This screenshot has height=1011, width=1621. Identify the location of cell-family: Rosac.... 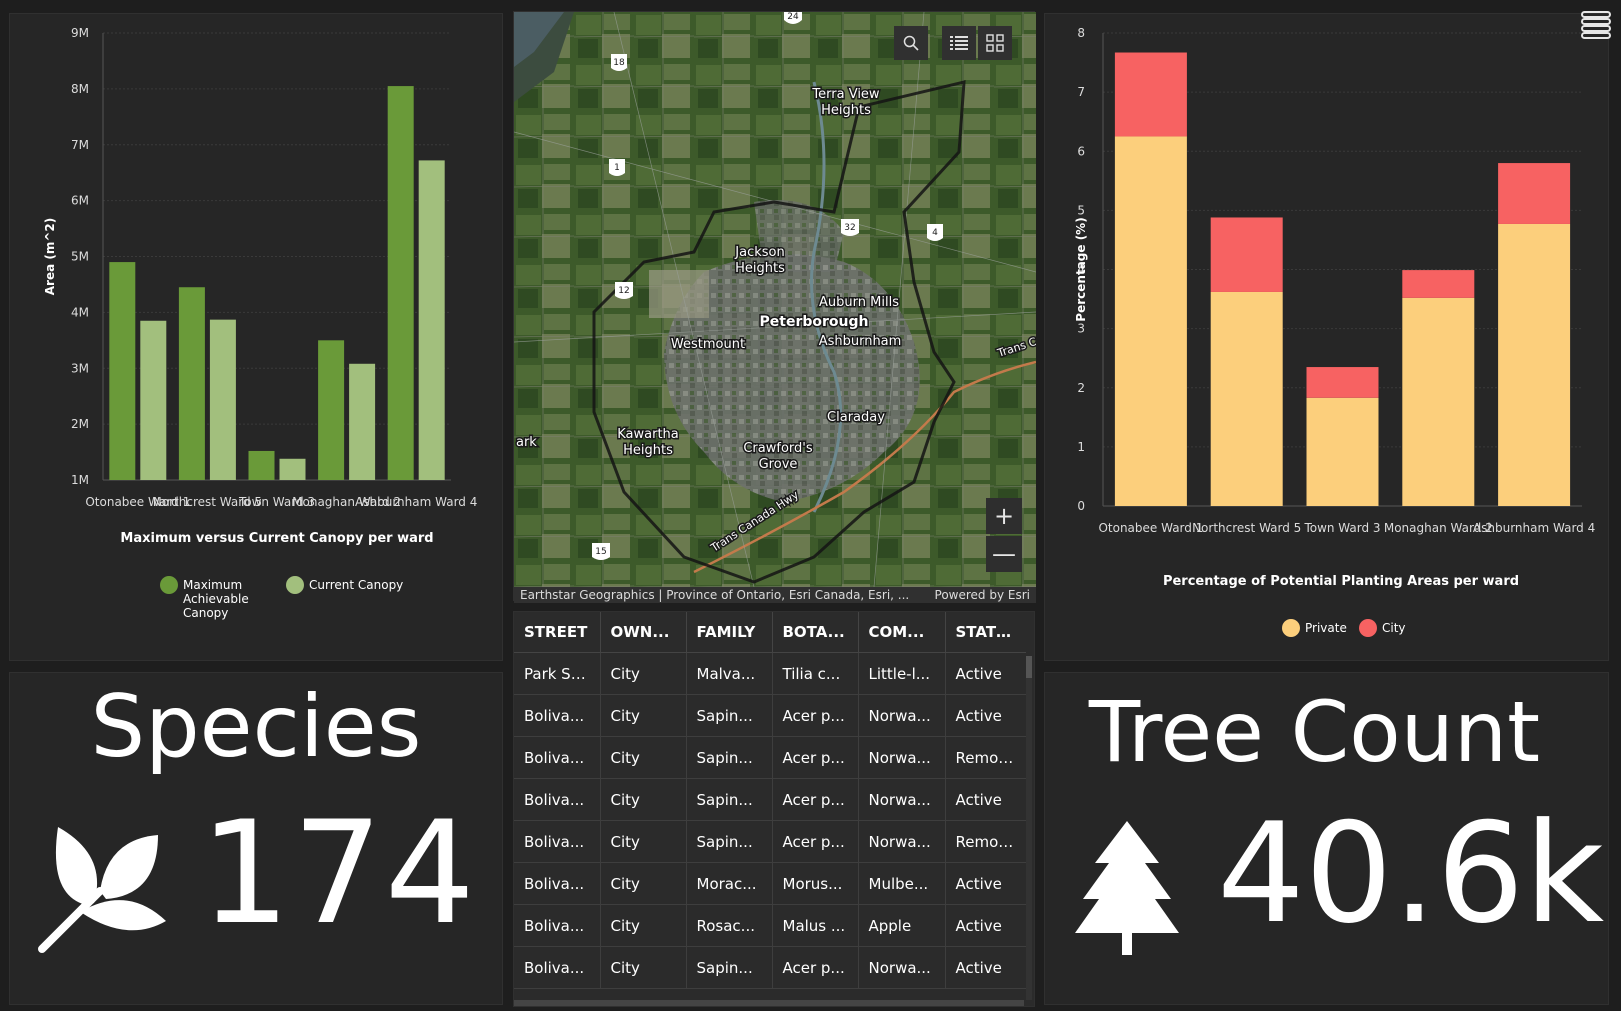
(729, 925).